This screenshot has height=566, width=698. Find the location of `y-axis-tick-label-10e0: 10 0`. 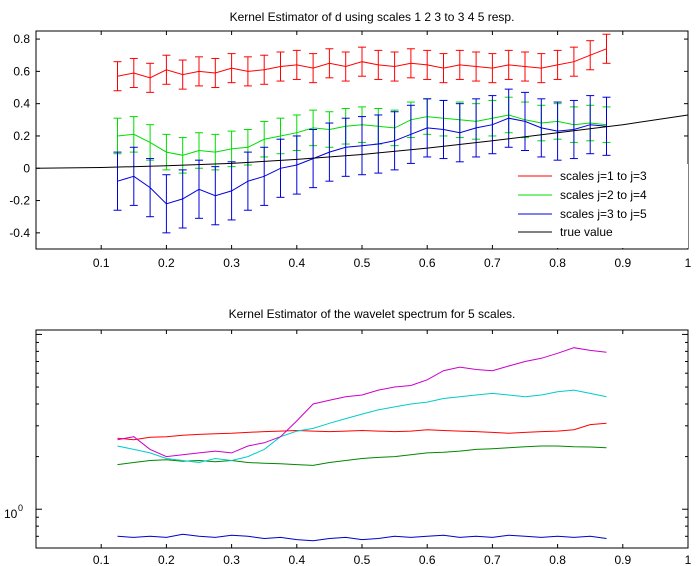

y-axis-tick-label-10e0: 10 0 is located at coordinates (13, 512).